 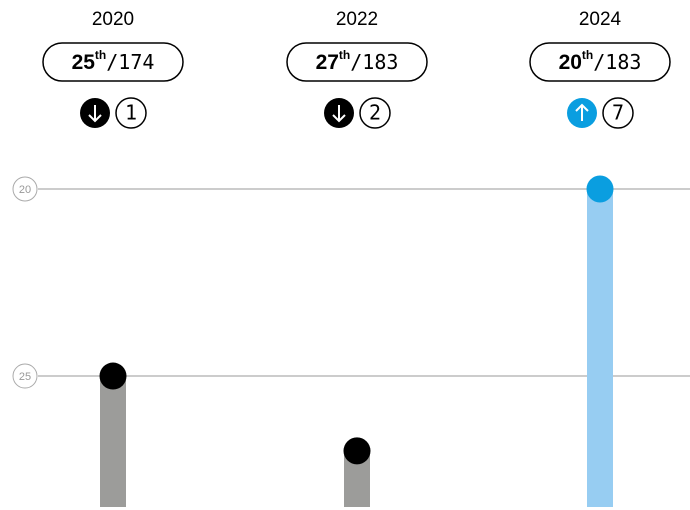 I want to click on rank-text: 20th/183, so click(x=600, y=60).